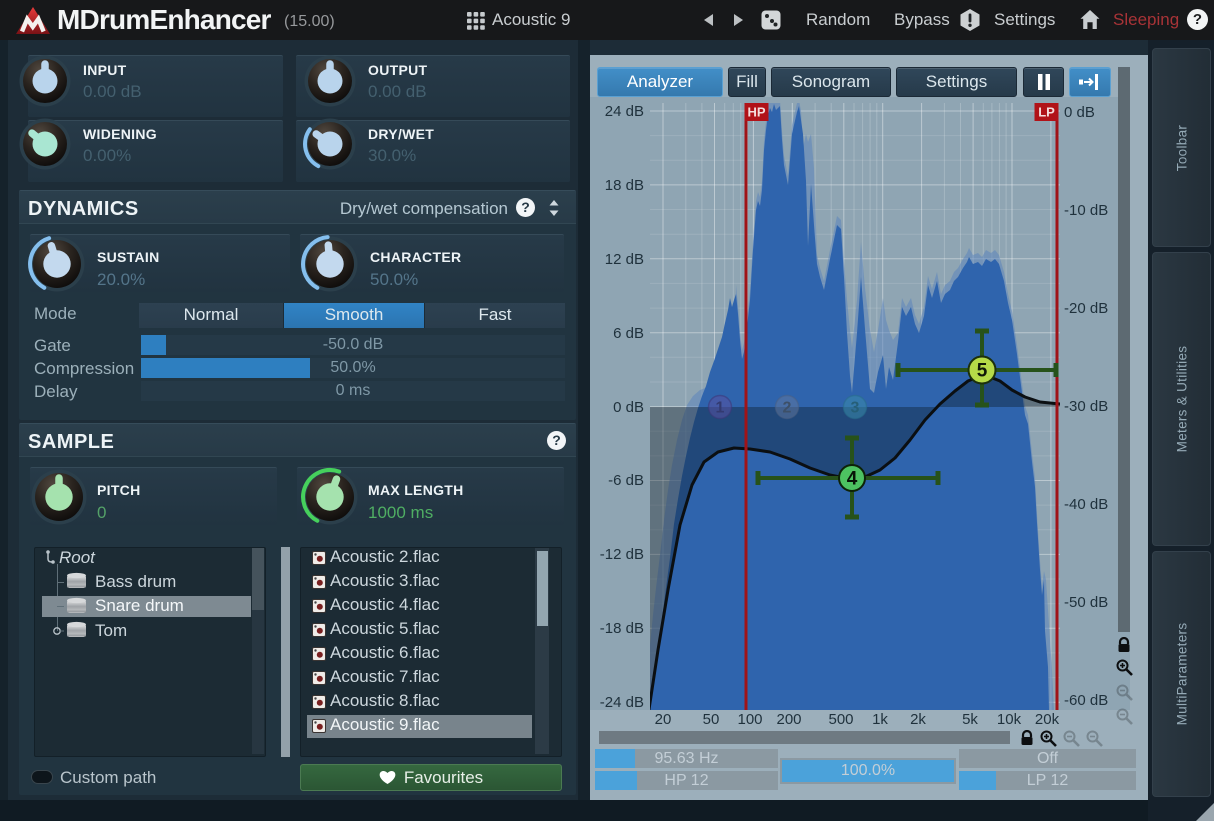 The width and height of the screenshot is (1214, 821). I want to click on svg-text: 3, so click(855, 408).